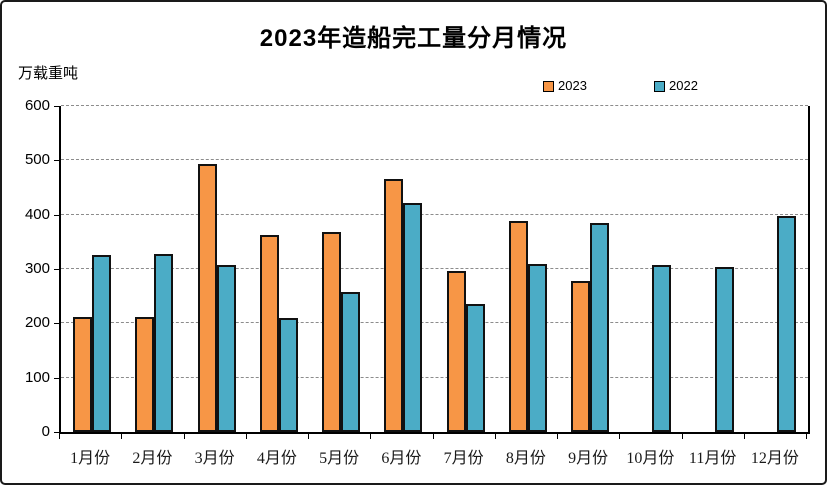 Image resolution: width=827 pixels, height=485 pixels. I want to click on bar-2022-5月份, so click(351, 362).